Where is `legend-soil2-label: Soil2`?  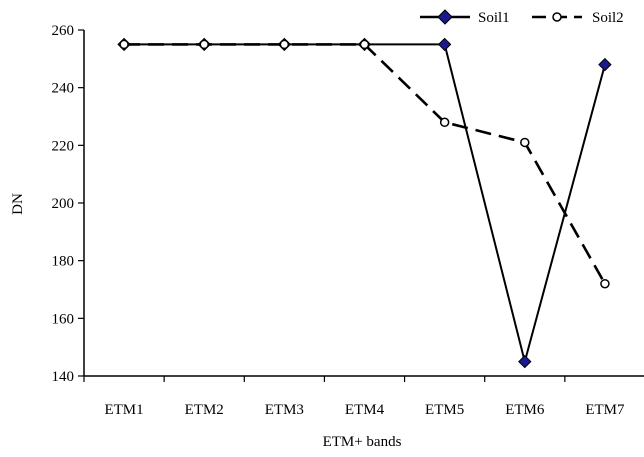
legend-soil2-label: Soil2 is located at coordinates (608, 18).